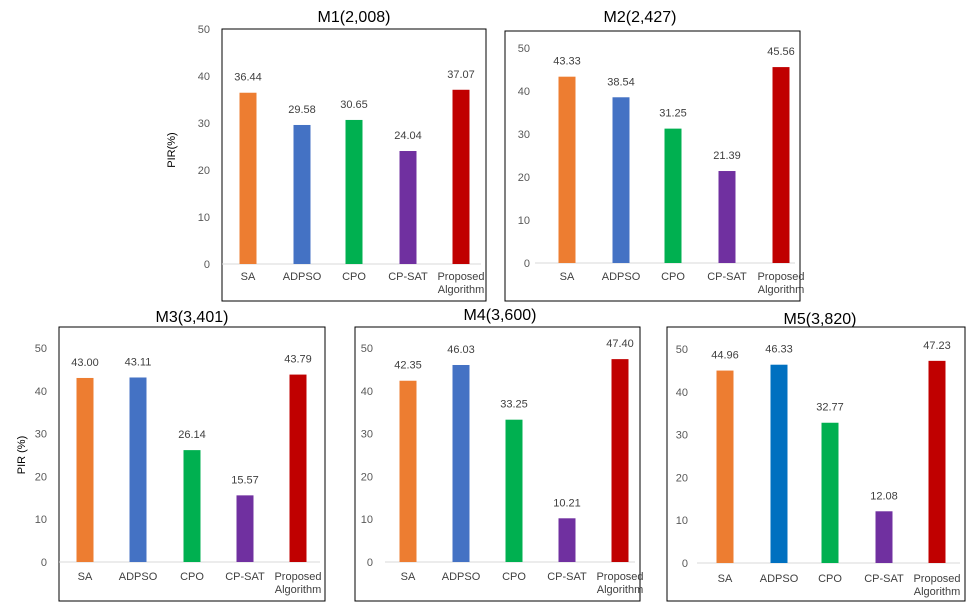 The image size is (980, 608). Describe the element at coordinates (408, 366) in the screenshot. I see `data-label: 42.35` at that location.